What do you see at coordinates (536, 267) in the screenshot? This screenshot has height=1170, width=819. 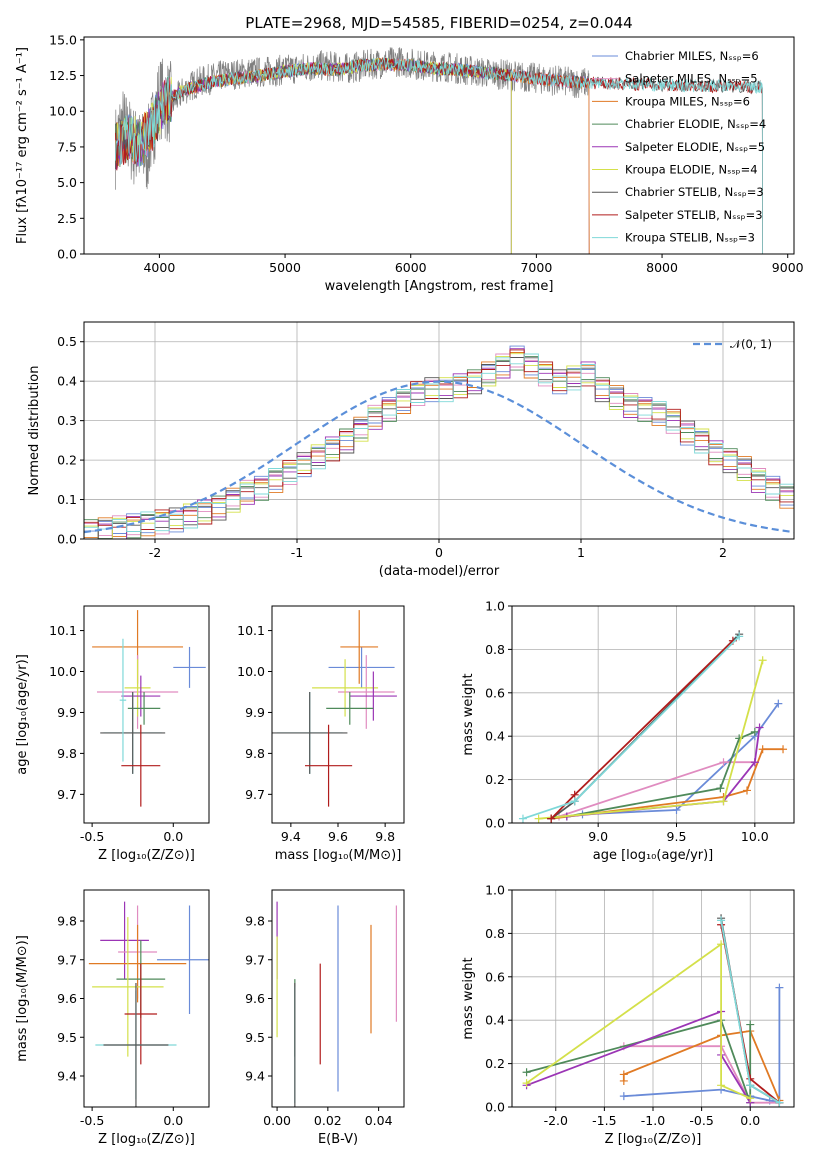 I see `x-tick-label: 7000` at bounding box center [536, 267].